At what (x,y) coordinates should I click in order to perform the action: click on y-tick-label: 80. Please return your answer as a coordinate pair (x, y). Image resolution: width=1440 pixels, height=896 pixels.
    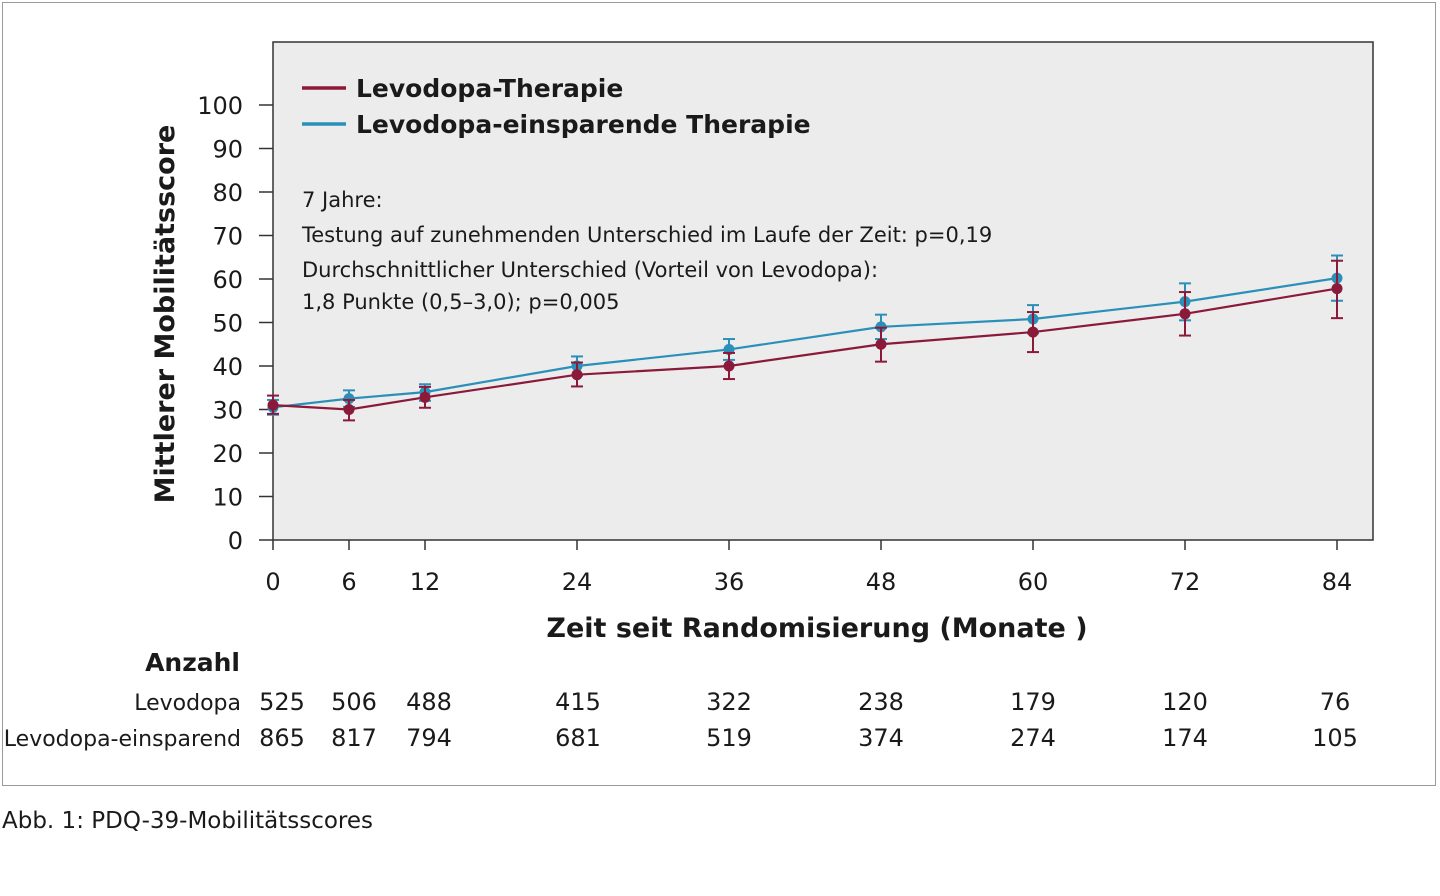
    Looking at the image, I should click on (227, 193).